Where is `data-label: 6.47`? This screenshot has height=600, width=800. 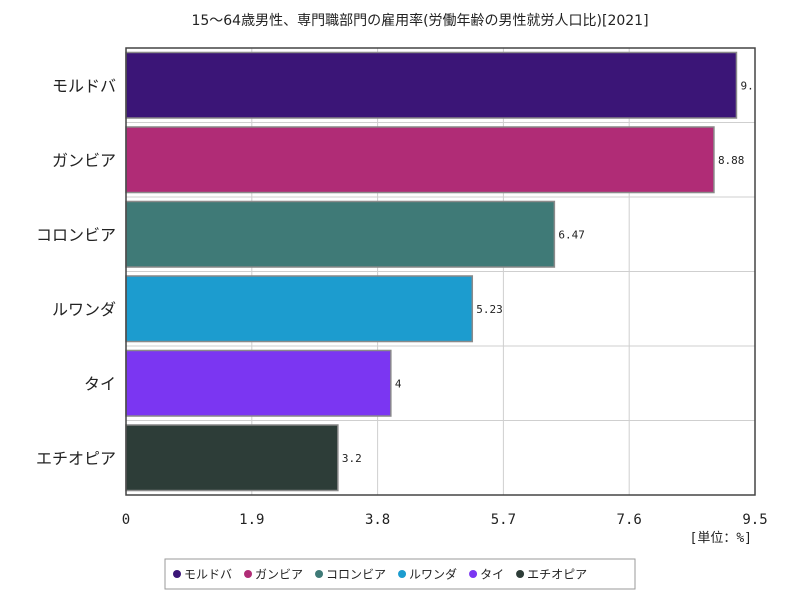
data-label: 6.47 is located at coordinates (571, 234).